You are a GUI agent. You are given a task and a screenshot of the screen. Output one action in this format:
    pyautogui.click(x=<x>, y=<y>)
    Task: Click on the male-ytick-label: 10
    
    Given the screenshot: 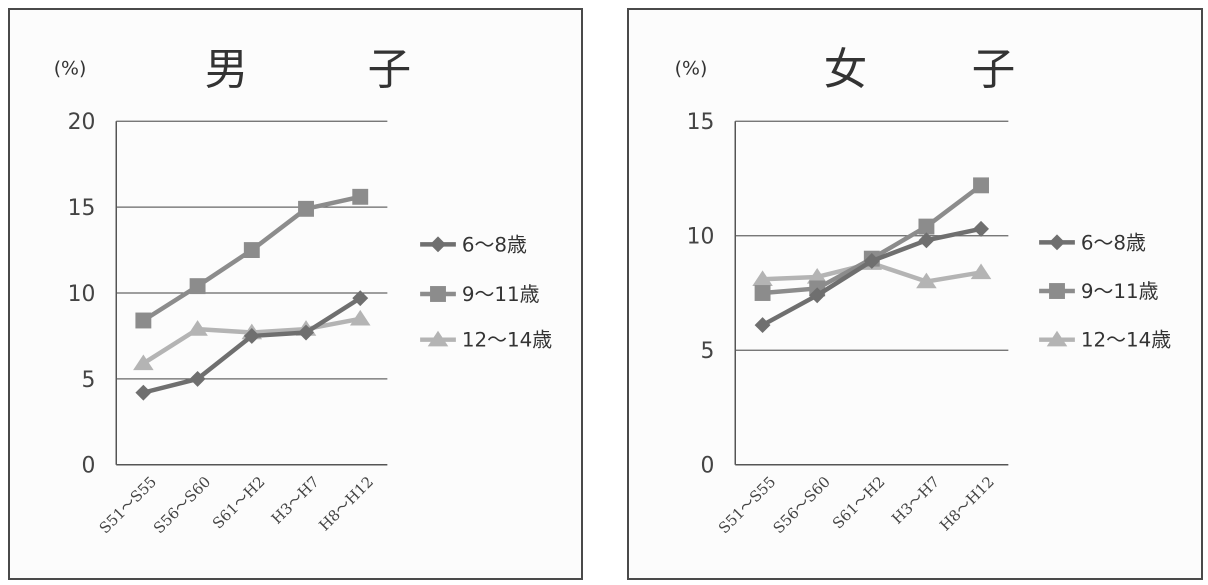 What is the action you would take?
    pyautogui.click(x=82, y=294)
    